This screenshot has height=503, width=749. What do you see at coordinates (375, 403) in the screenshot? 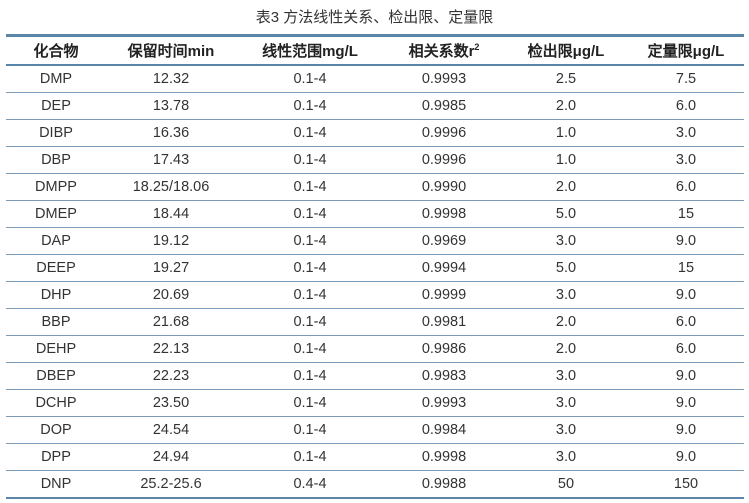
I see `table-row: DCHP 23.50 0.1-4 0.9993 3.0 9.0` at bounding box center [375, 403].